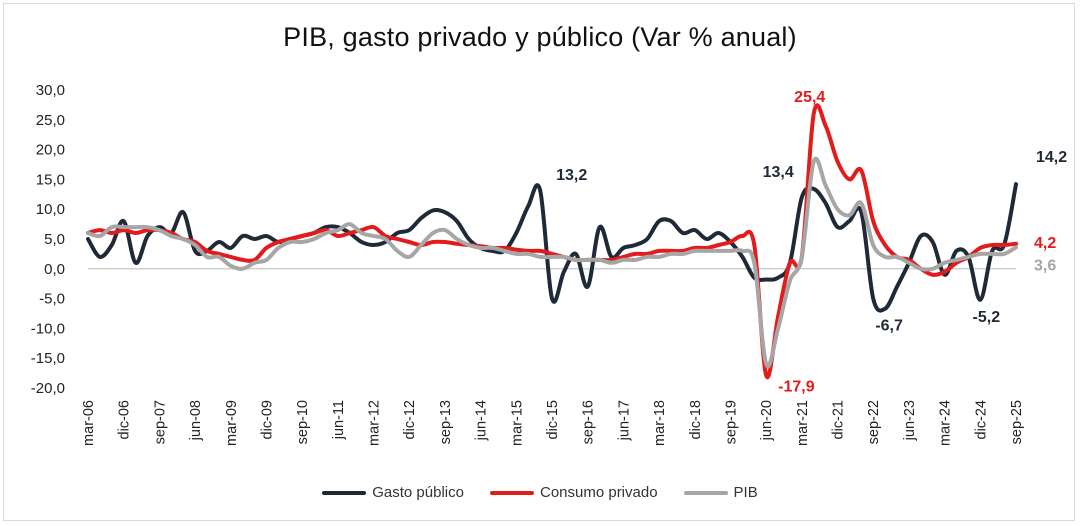 The width and height of the screenshot is (1080, 526). I want to click on data-label: 13,4, so click(778, 172).